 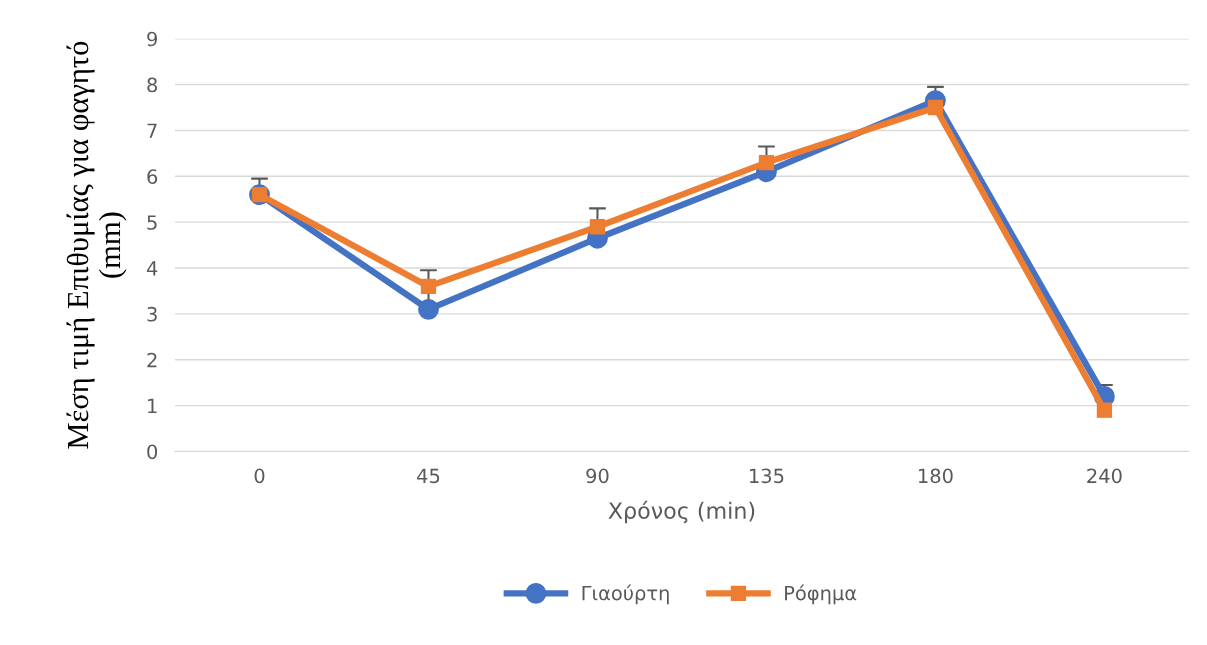 What do you see at coordinates (152, 39) in the screenshot?
I see `y-tick-label: 9` at bounding box center [152, 39].